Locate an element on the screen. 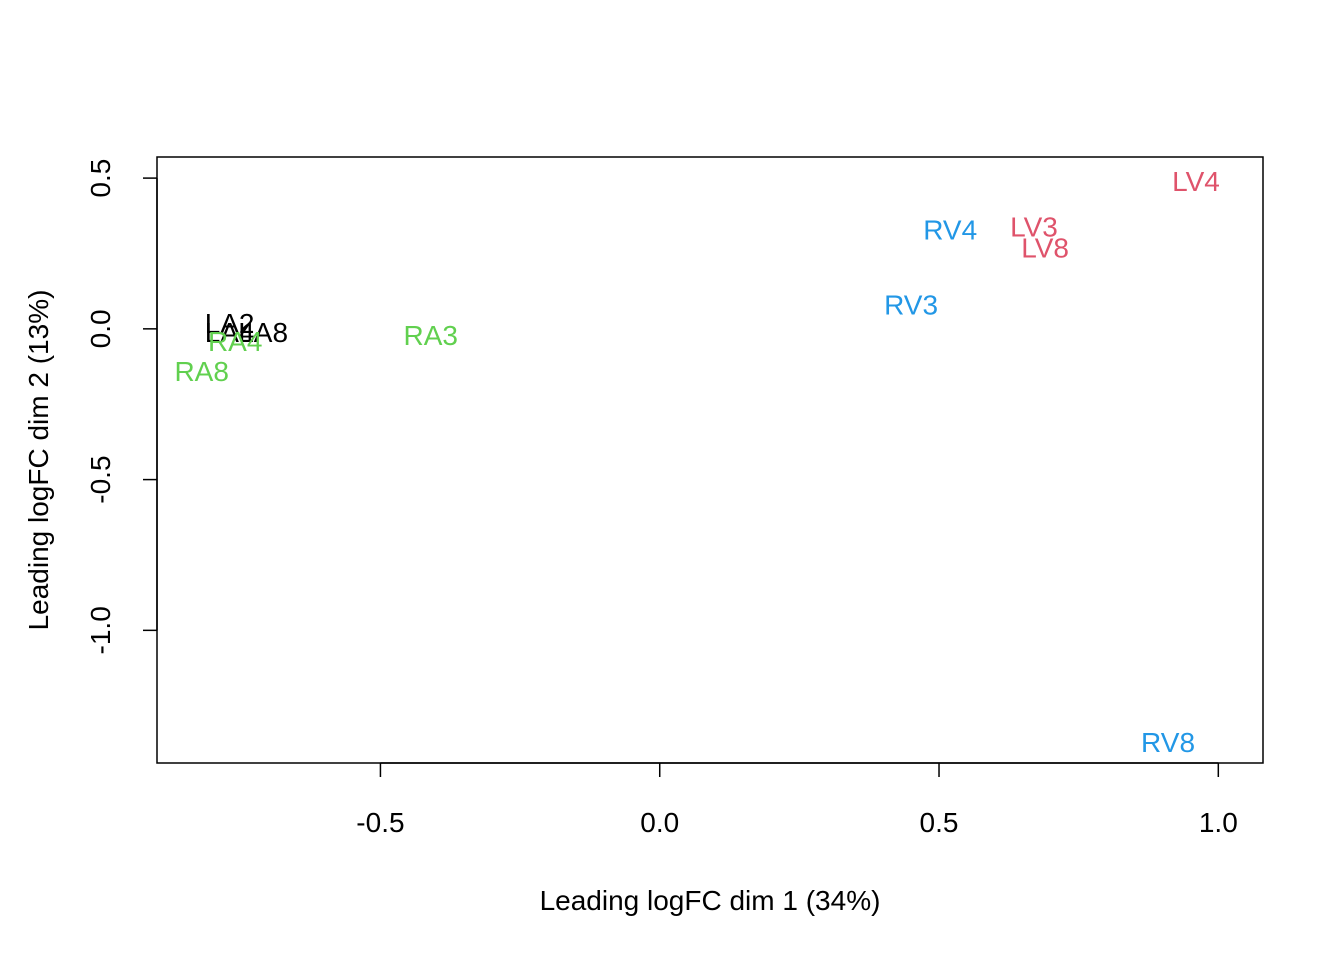 The height and width of the screenshot is (960, 1344). point-label-la8: LA8 is located at coordinates (263, 332).